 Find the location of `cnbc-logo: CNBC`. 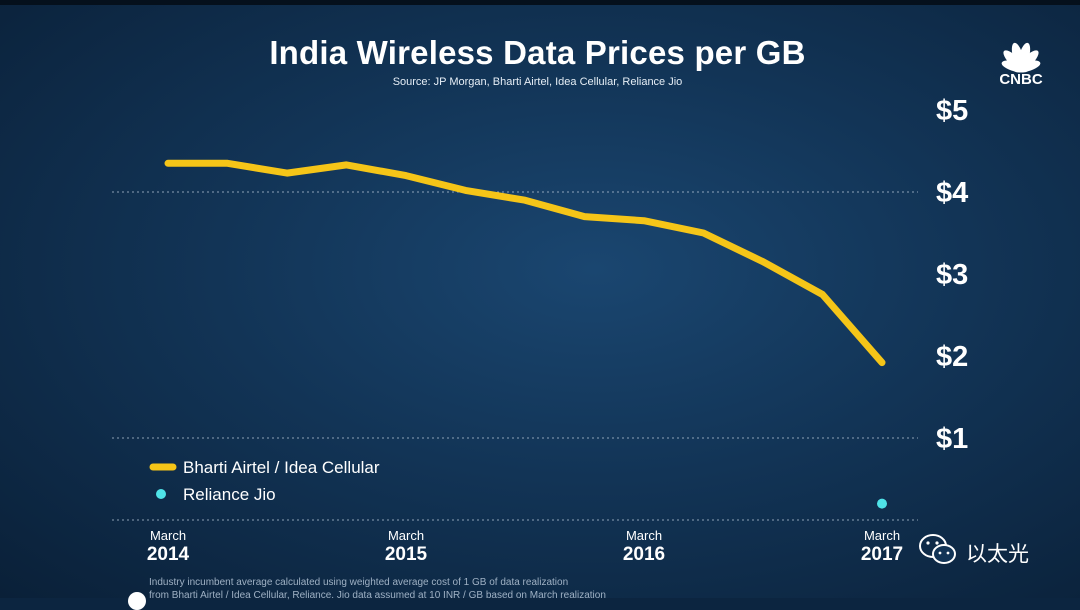

cnbc-logo: CNBC is located at coordinates (1021, 64).